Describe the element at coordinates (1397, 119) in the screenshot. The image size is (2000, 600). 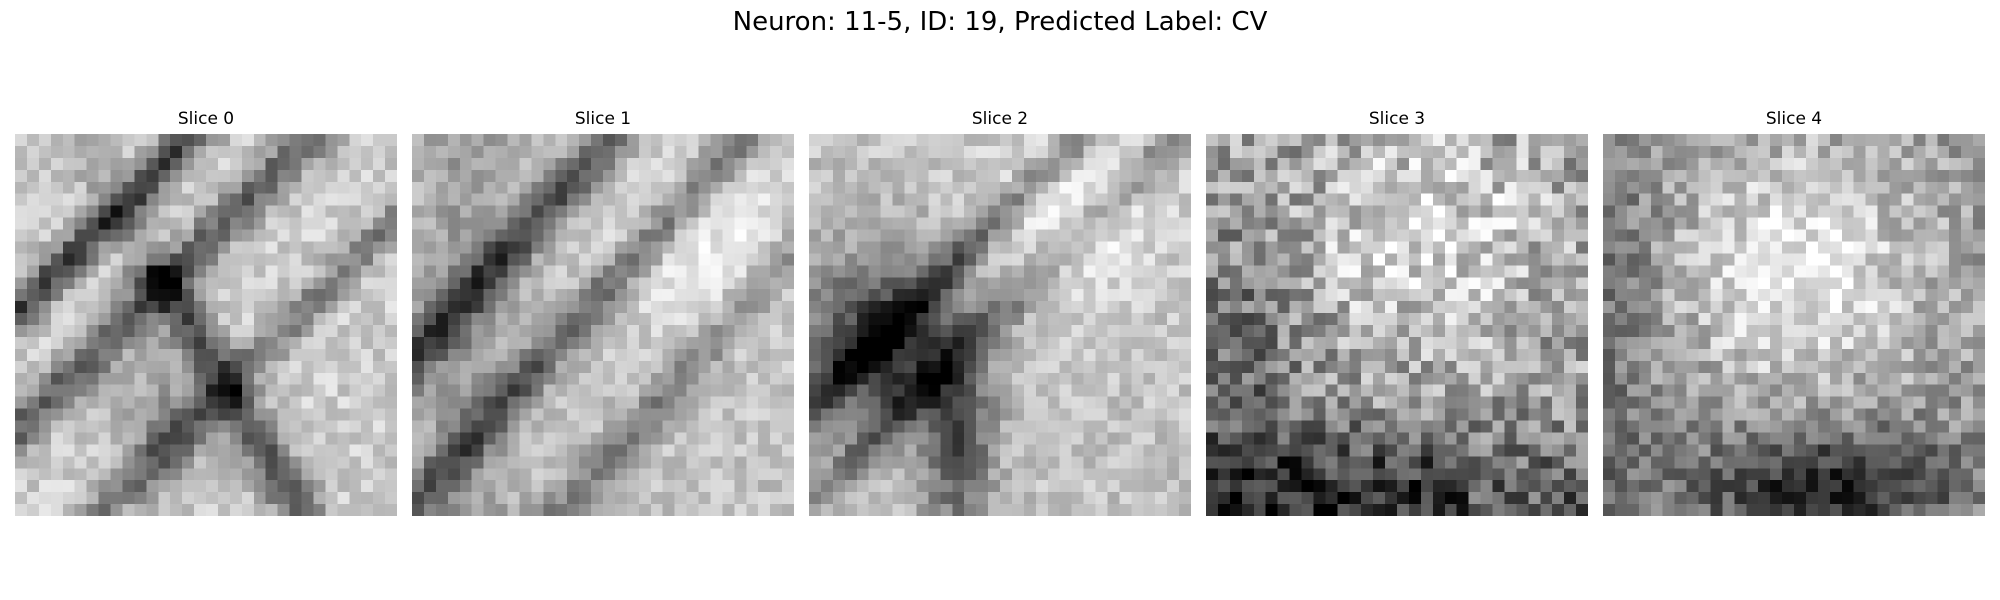
I see `slice-title-3: Slice 3` at that location.